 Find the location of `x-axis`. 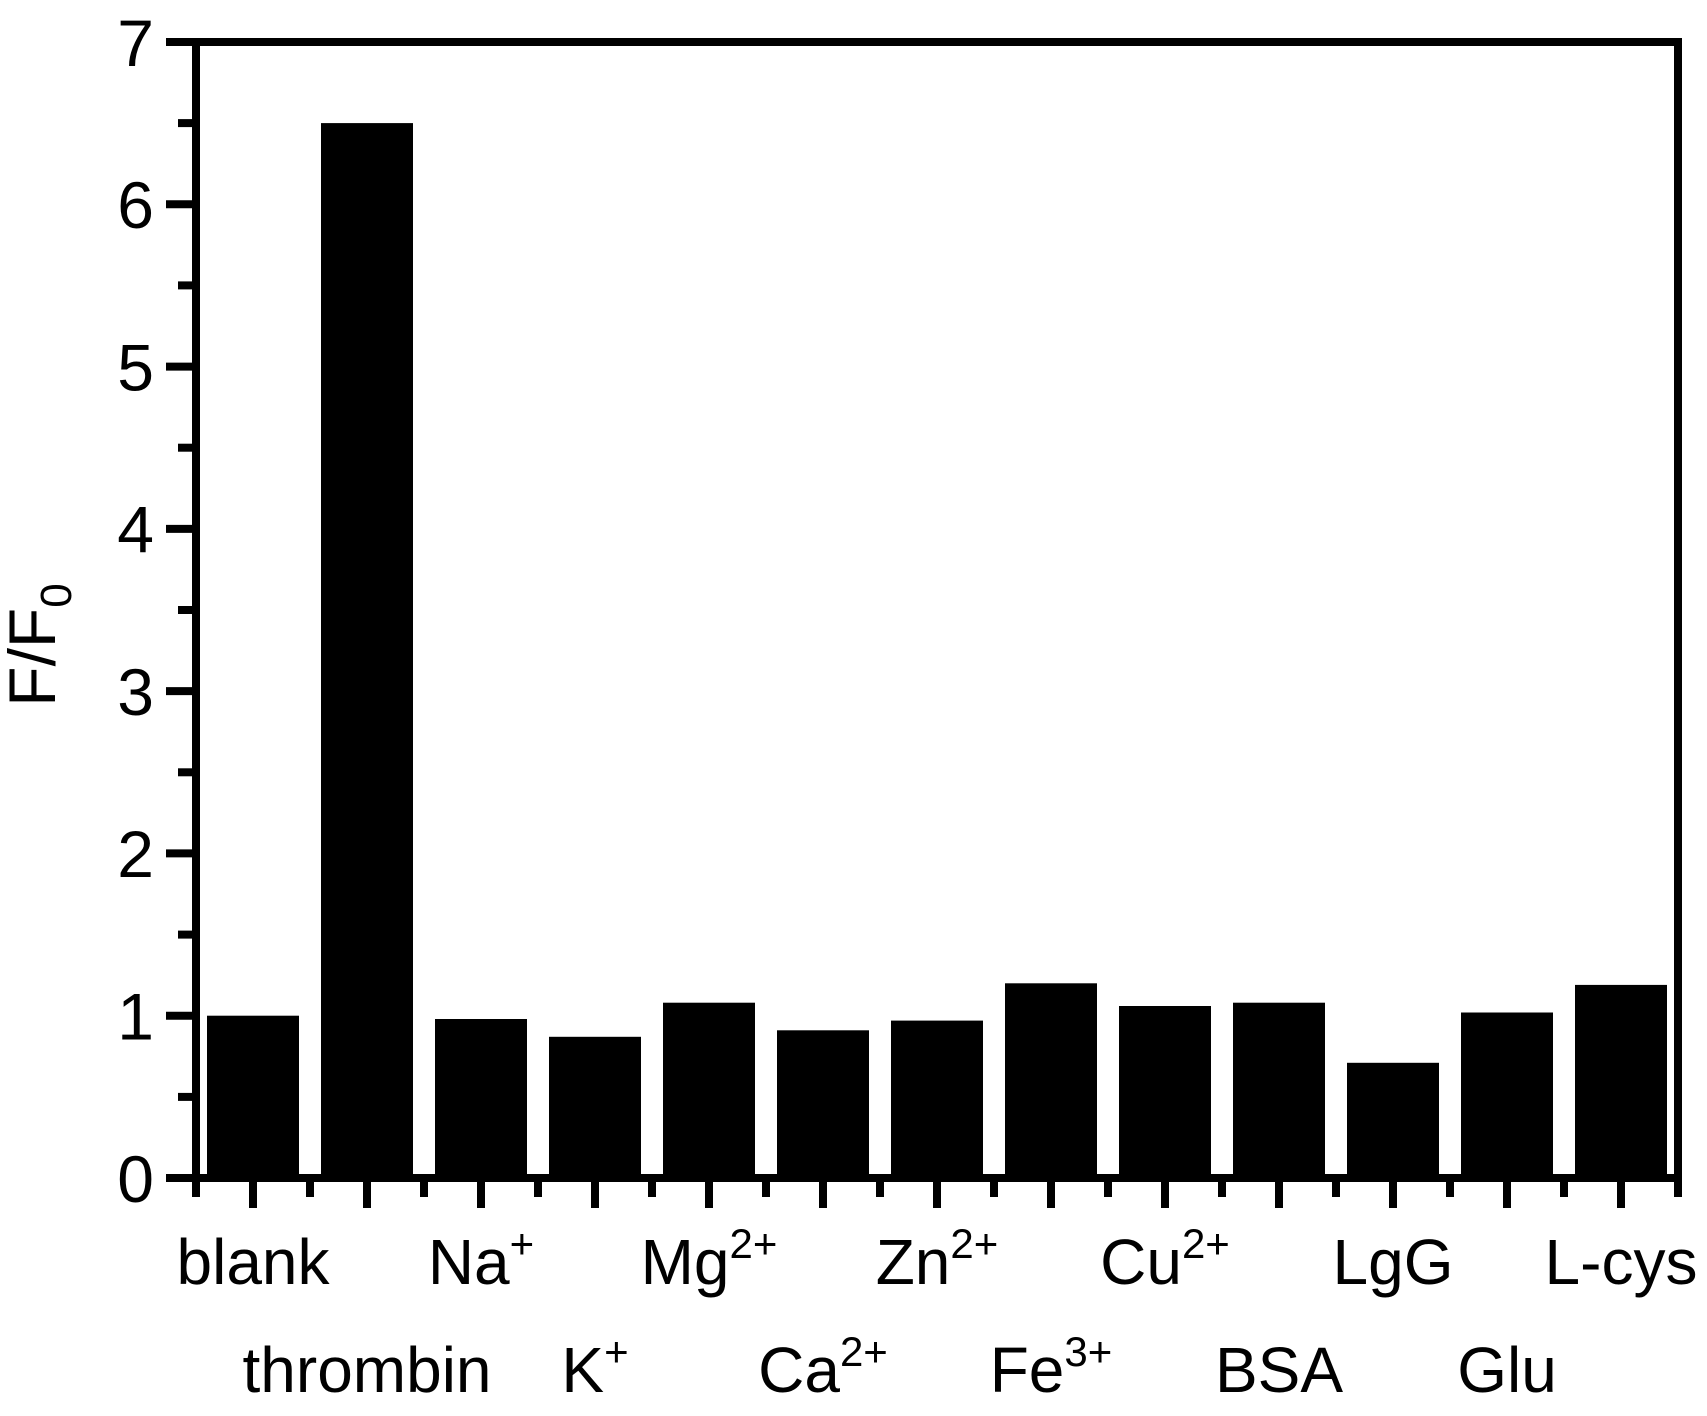

x-axis is located at coordinates (937, 1195).